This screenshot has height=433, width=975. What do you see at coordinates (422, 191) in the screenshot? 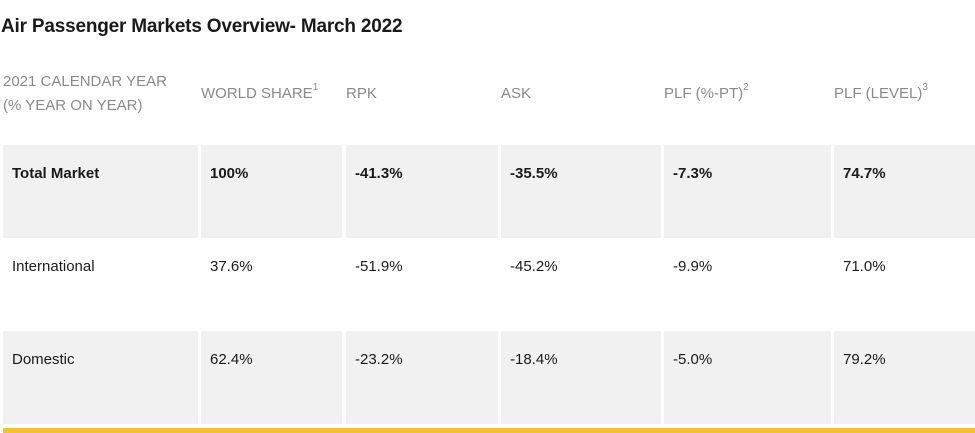
I see `cell-rpk: -41.3%` at bounding box center [422, 191].